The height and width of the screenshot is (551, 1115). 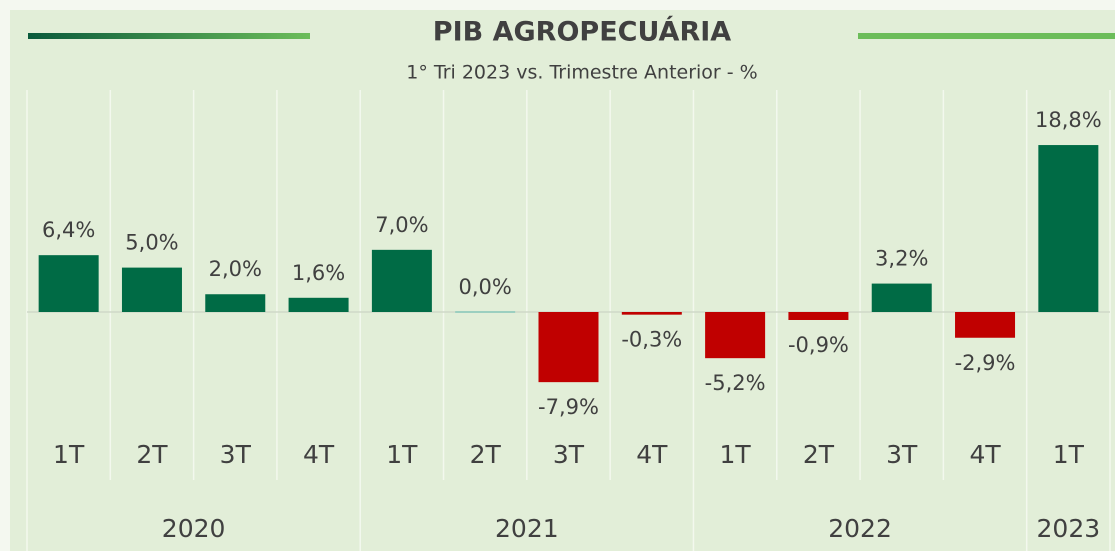 What do you see at coordinates (1068, 120) in the screenshot?
I see `value-label: 18,8%` at bounding box center [1068, 120].